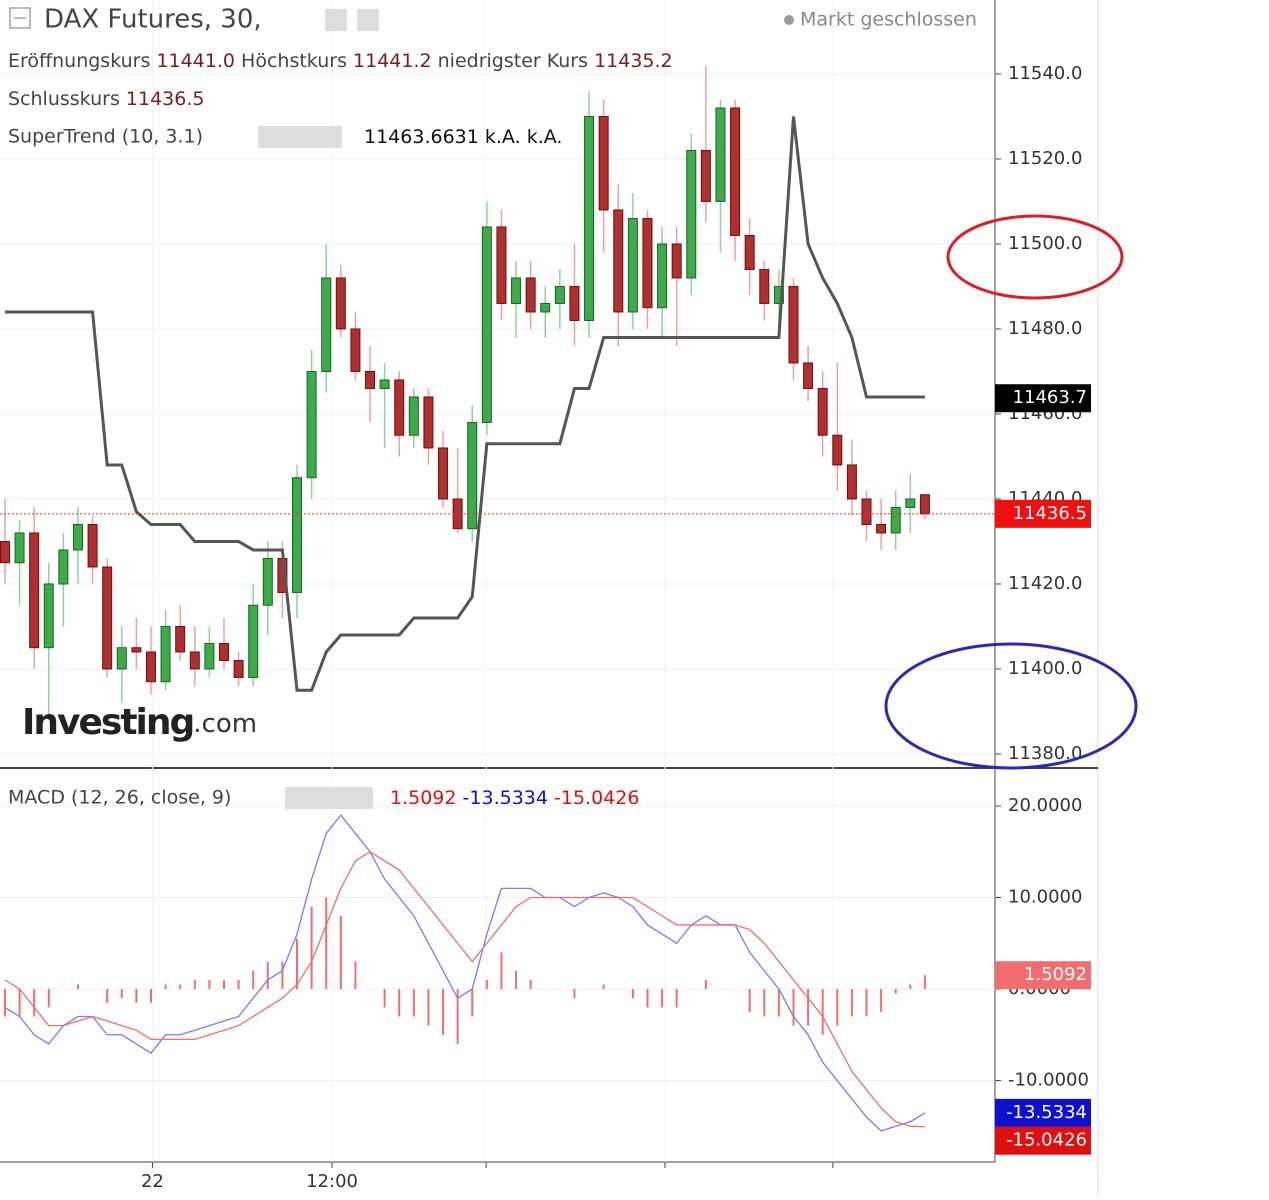 The image size is (1269, 1200). I want to click on x-tick-label: 12:00, so click(332, 1181).